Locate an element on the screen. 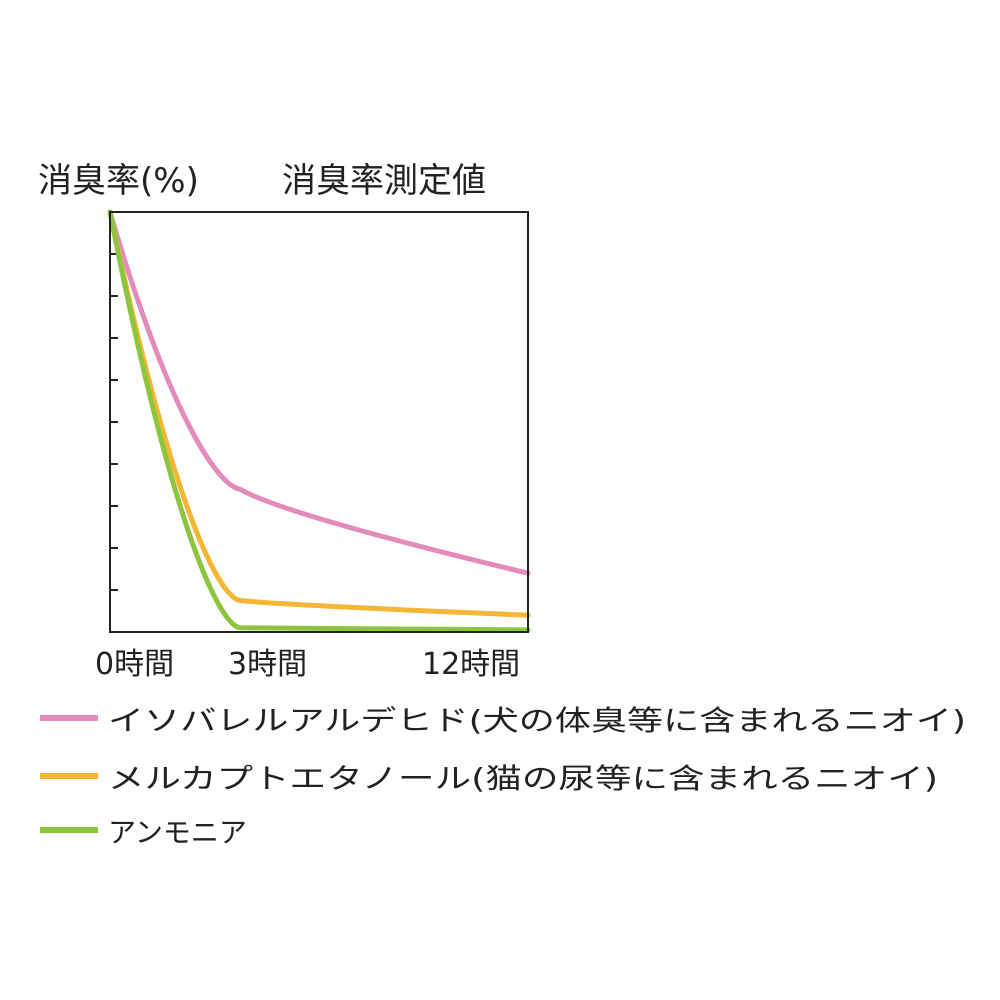 This screenshot has height=1000, width=1000. y-axis-label: 消臭率(%) is located at coordinates (118, 181).